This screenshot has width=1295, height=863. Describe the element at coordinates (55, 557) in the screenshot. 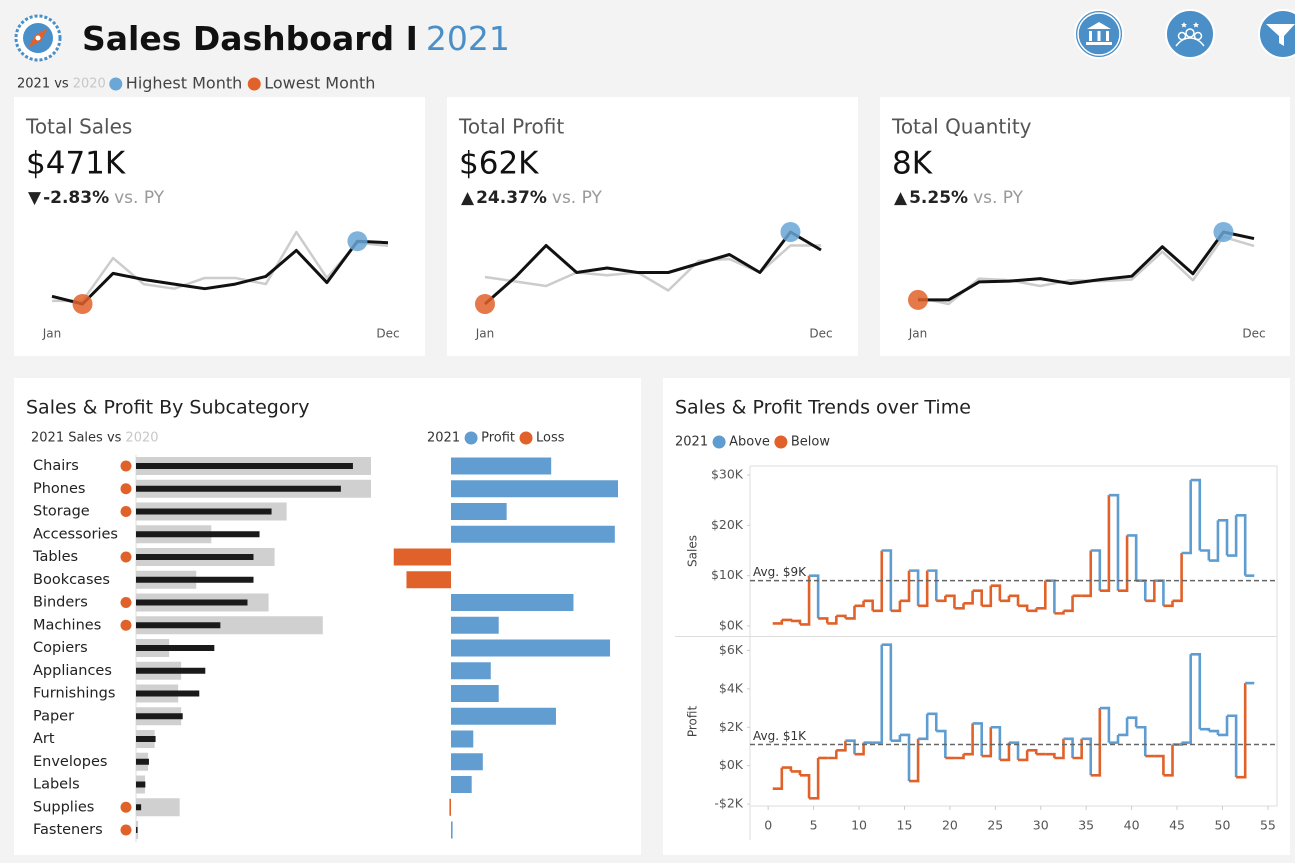

I see `category-label: Tables` at that location.